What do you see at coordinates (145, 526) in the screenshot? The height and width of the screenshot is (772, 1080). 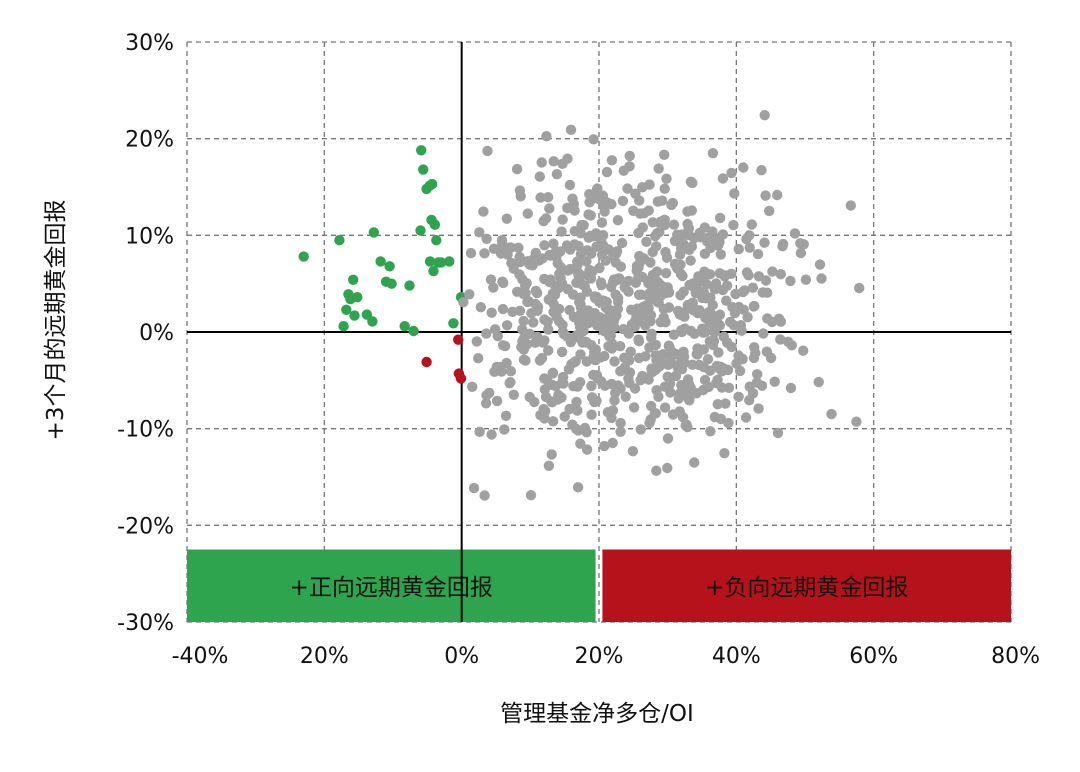 I see `y-tick-label: -20%` at bounding box center [145, 526].